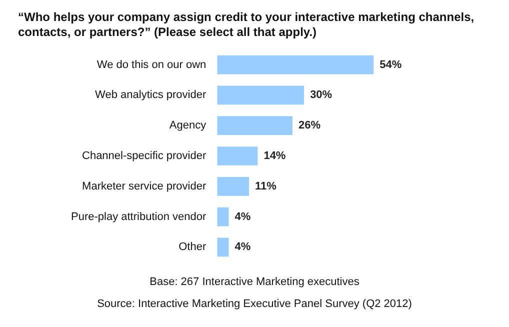 The width and height of the screenshot is (509, 327). What do you see at coordinates (144, 186) in the screenshot?
I see `y-tick-label: Marketer service provider` at bounding box center [144, 186].